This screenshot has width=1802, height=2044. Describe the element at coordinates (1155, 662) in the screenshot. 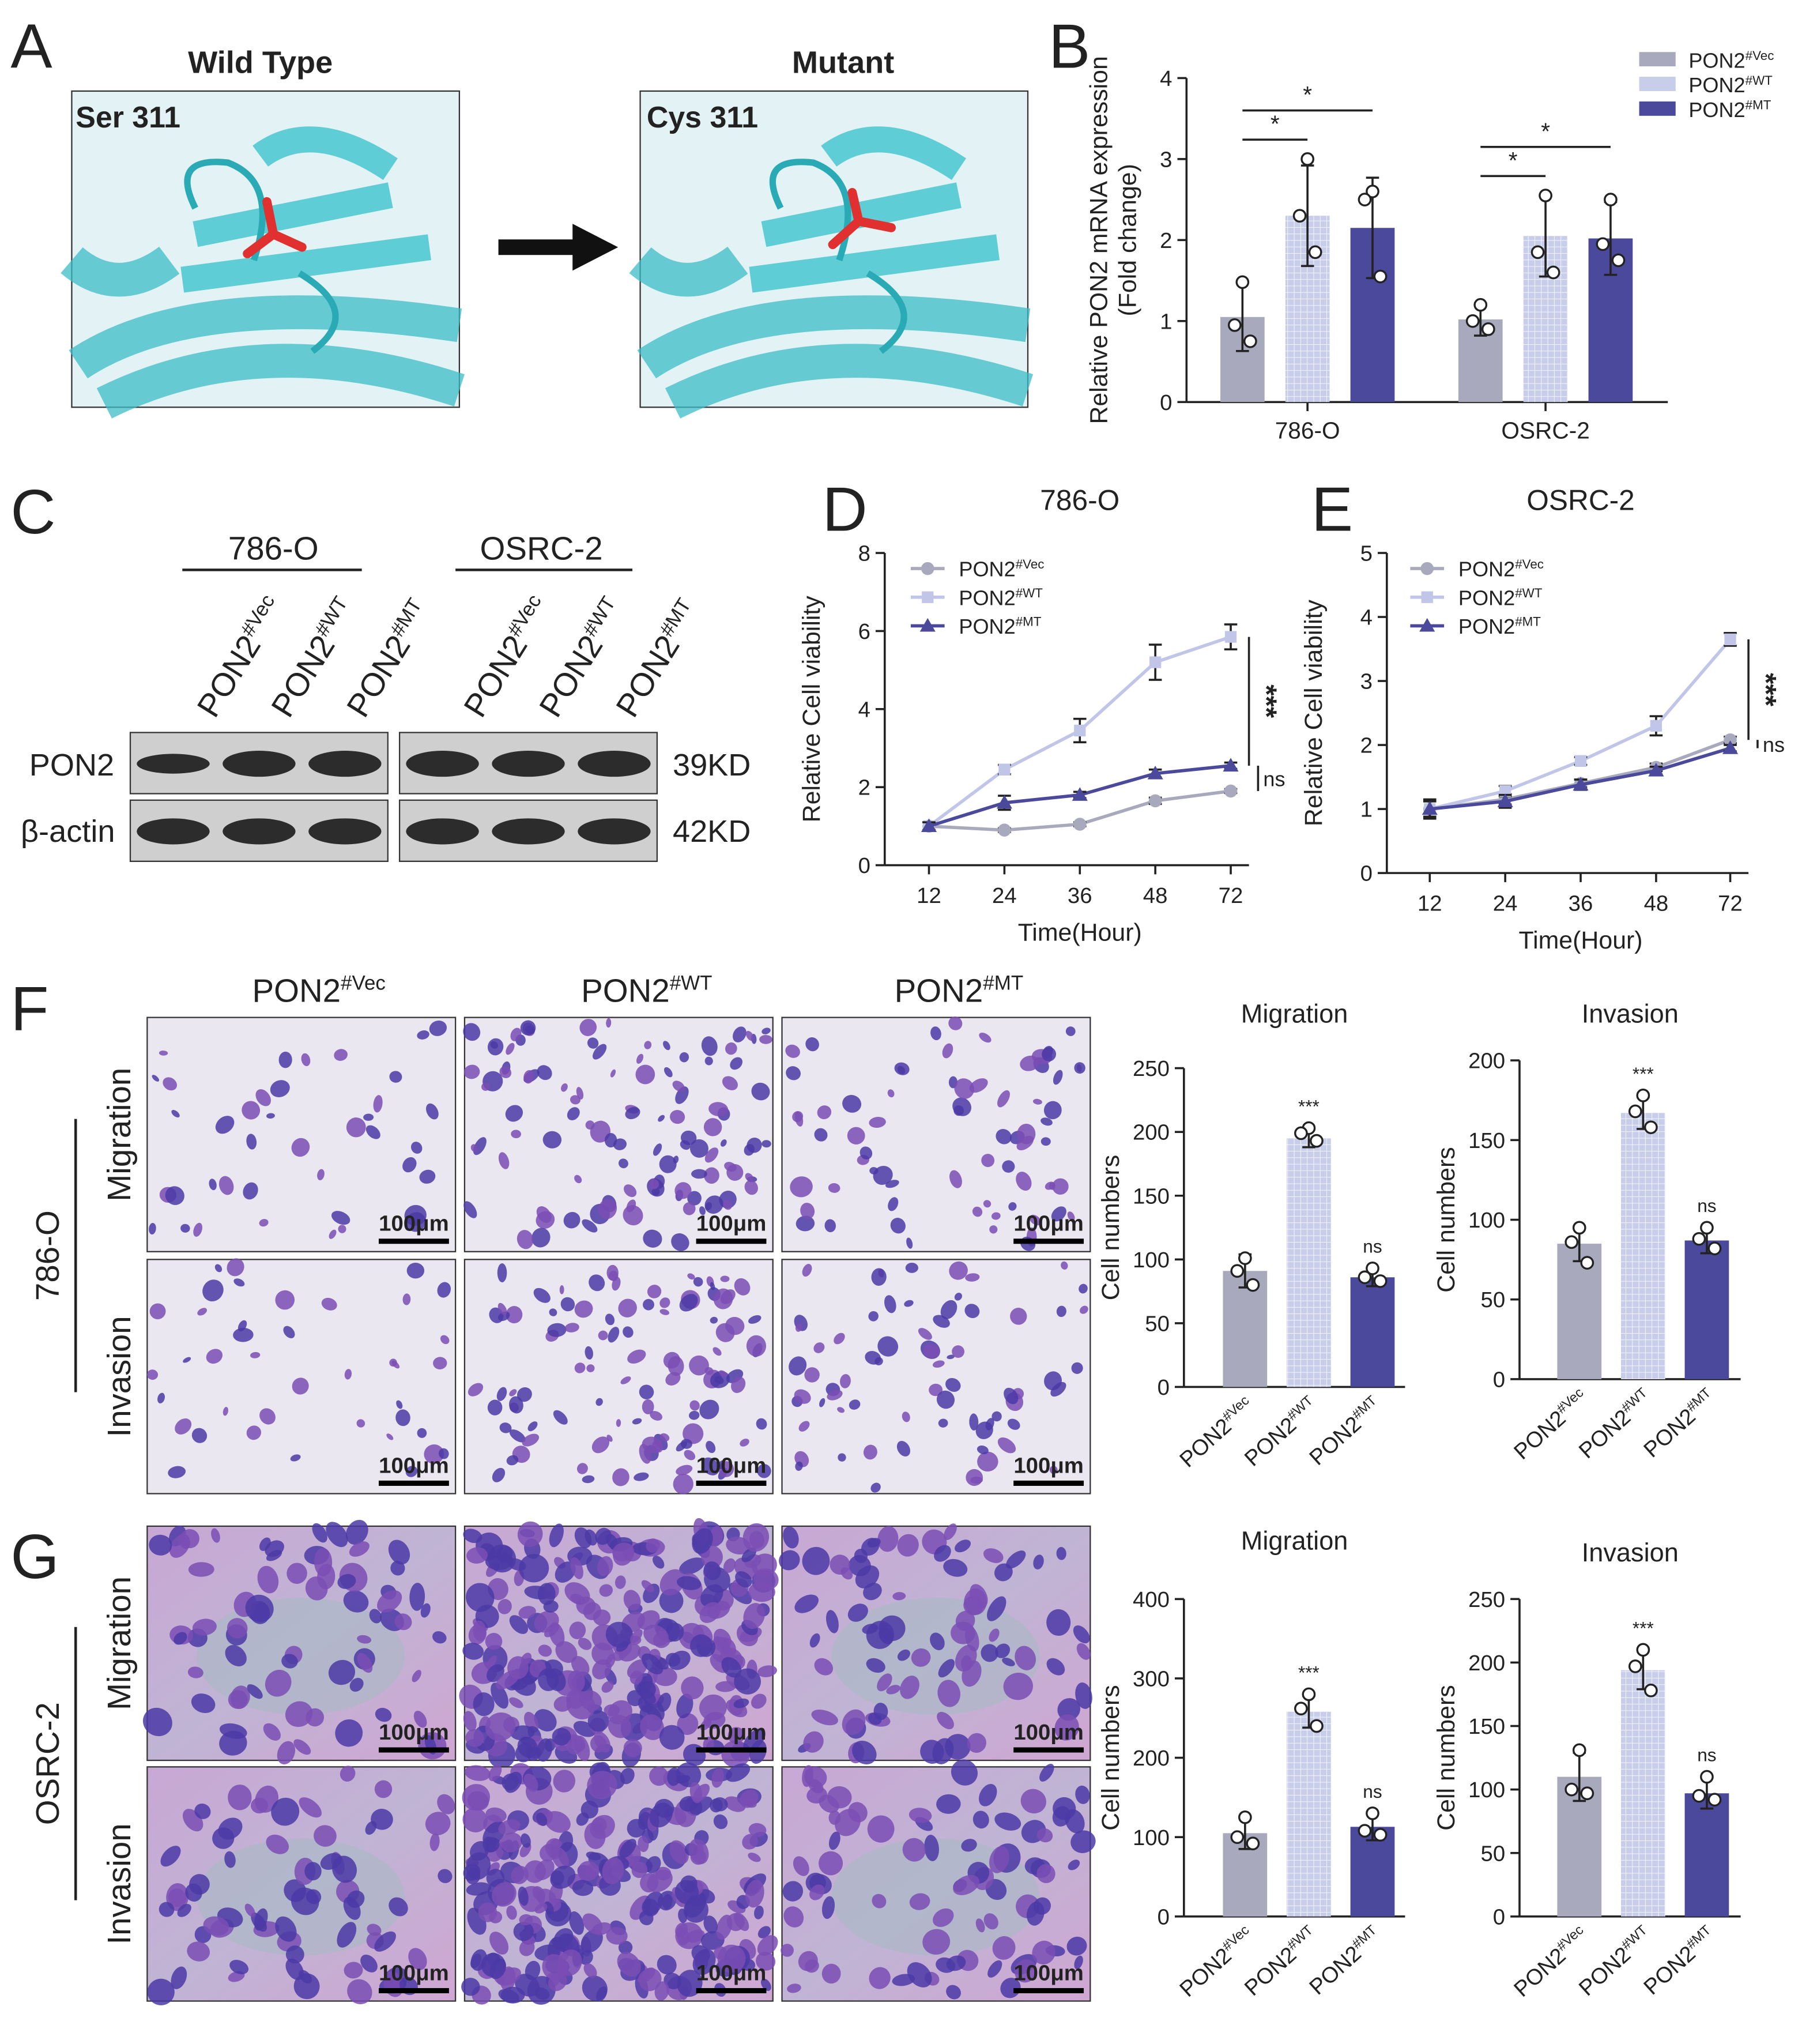

I see `marker` at that location.